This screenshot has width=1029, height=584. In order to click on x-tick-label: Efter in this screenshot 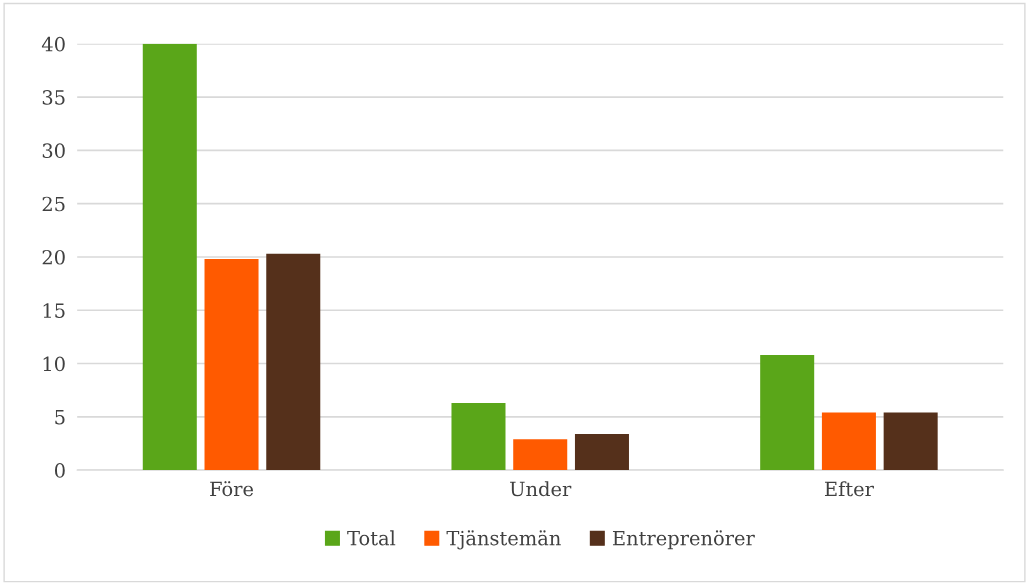, I will do `click(849, 489)`.